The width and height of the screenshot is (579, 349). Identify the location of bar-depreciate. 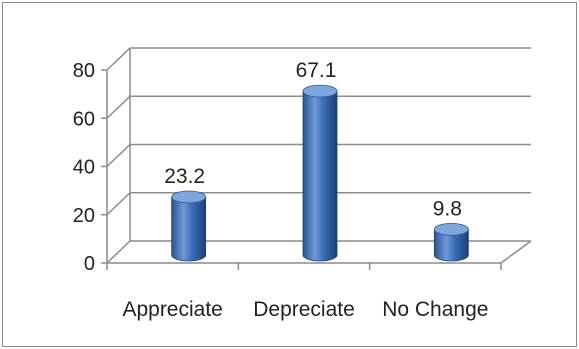
(320, 173).